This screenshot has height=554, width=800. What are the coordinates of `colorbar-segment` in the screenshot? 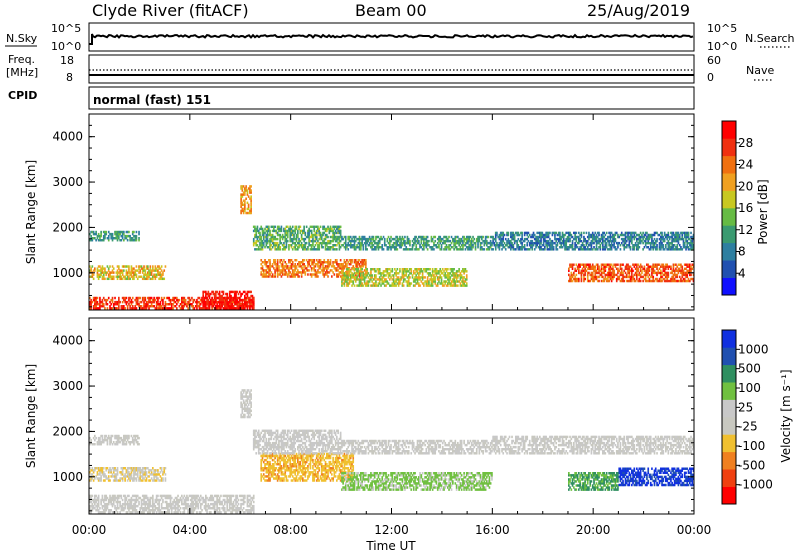 It's located at (729, 130).